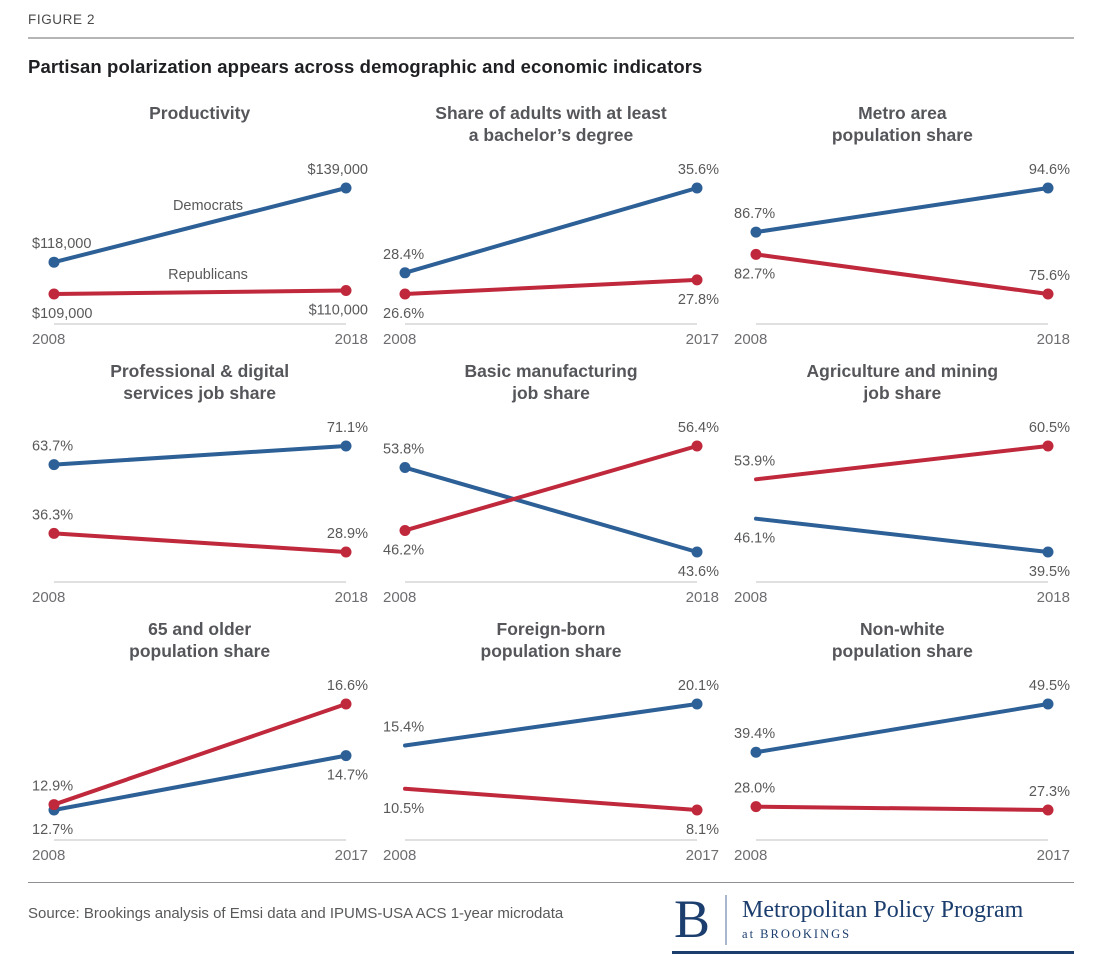  What do you see at coordinates (200, 771) in the screenshot?
I see `chart-plot: 12.7% 14.7% 12.9% 16.6% 2008 2017` at bounding box center [200, 771].